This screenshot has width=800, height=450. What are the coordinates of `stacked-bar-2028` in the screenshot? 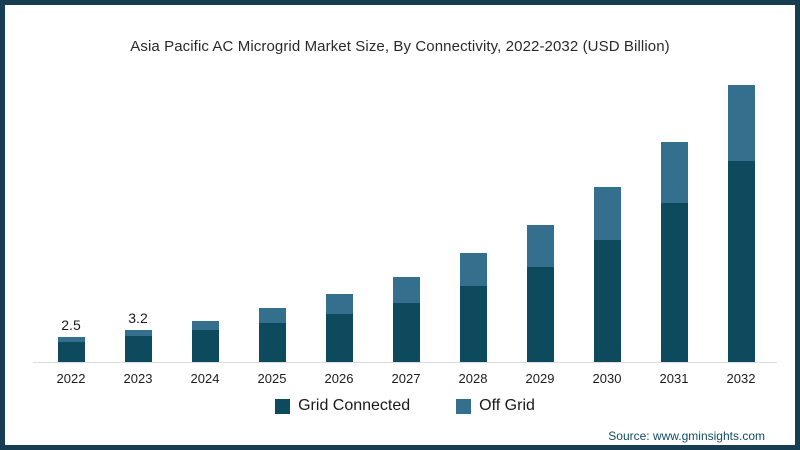 It's located at (473, 307).